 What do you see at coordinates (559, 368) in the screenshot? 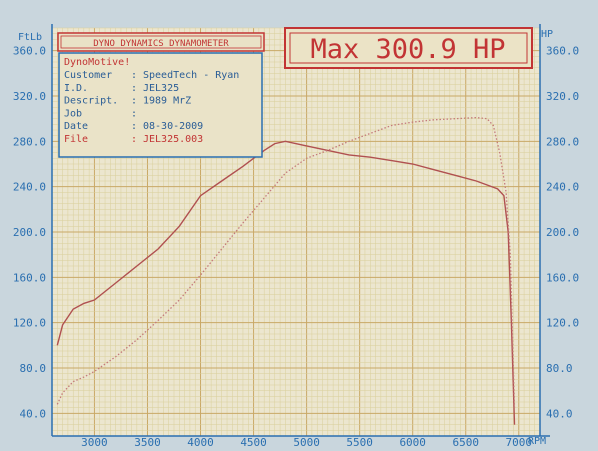
I see `y-right-tick-label: 80.0` at bounding box center [559, 368].